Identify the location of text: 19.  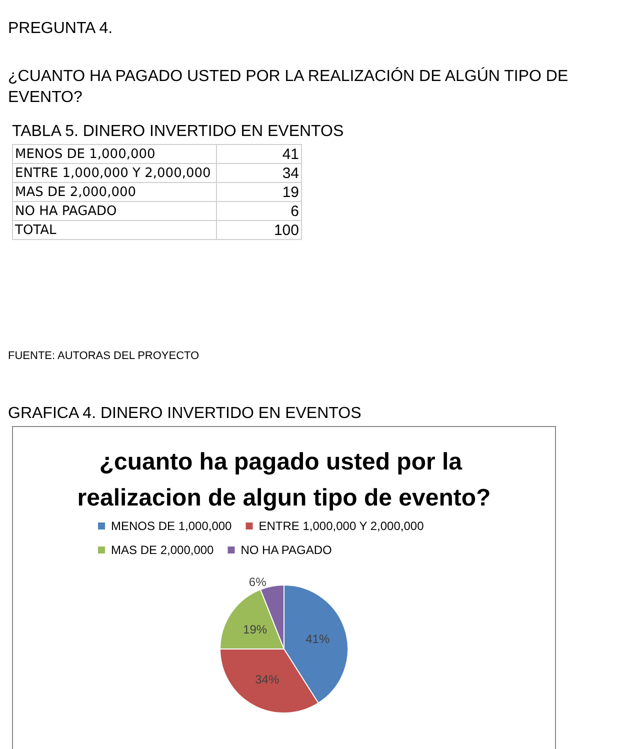
(259, 192).